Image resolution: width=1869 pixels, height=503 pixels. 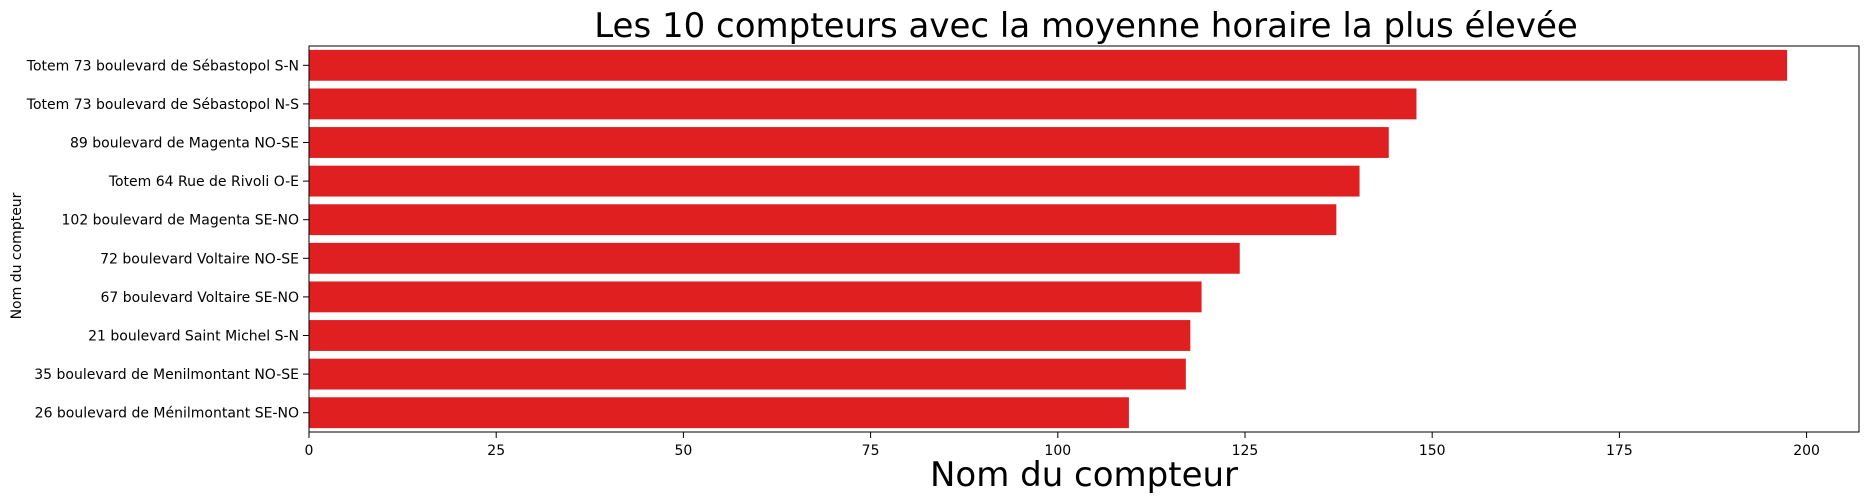 What do you see at coordinates (871, 451) in the screenshot?
I see `x-tick-label: 75` at bounding box center [871, 451].